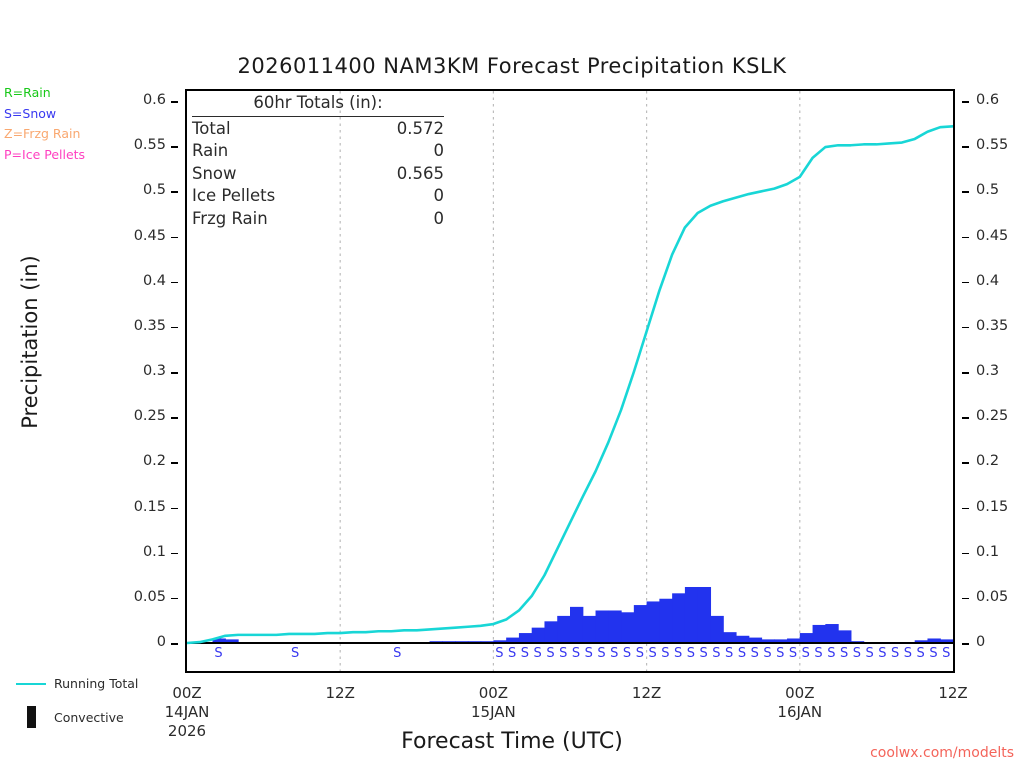 The height and width of the screenshot is (768, 1024). What do you see at coordinates (30, 113) in the screenshot?
I see `legend-item-snow: S=Snow` at bounding box center [30, 113].